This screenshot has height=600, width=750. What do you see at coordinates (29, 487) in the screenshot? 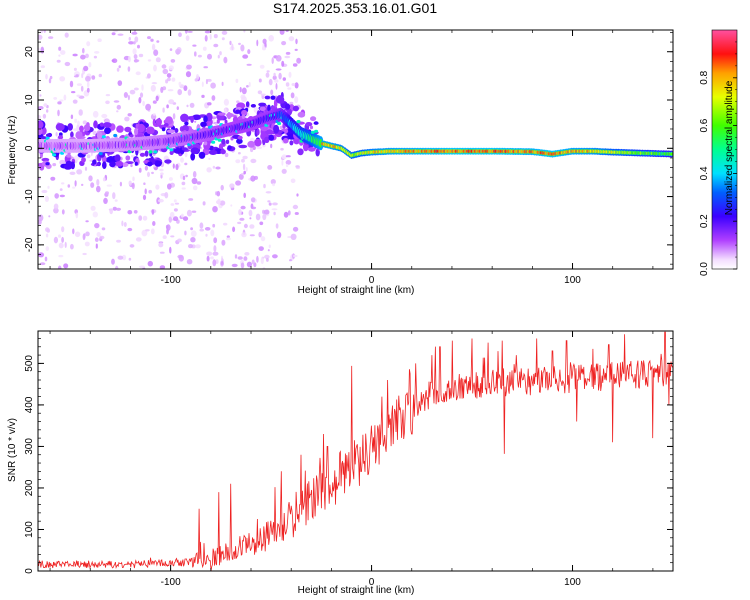
I see `snr-ytick-label: 200` at bounding box center [29, 487].